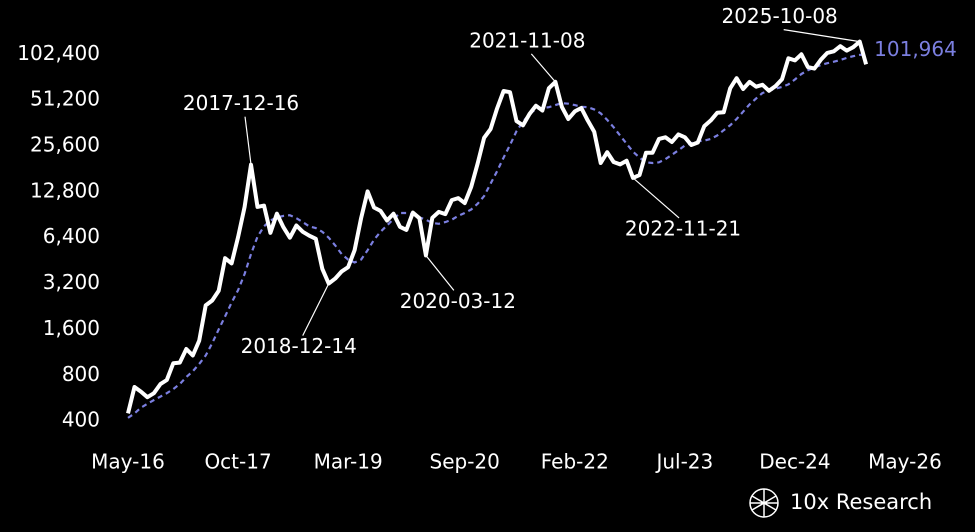  I want to click on annotation: 2025-10-08, so click(780, 16).